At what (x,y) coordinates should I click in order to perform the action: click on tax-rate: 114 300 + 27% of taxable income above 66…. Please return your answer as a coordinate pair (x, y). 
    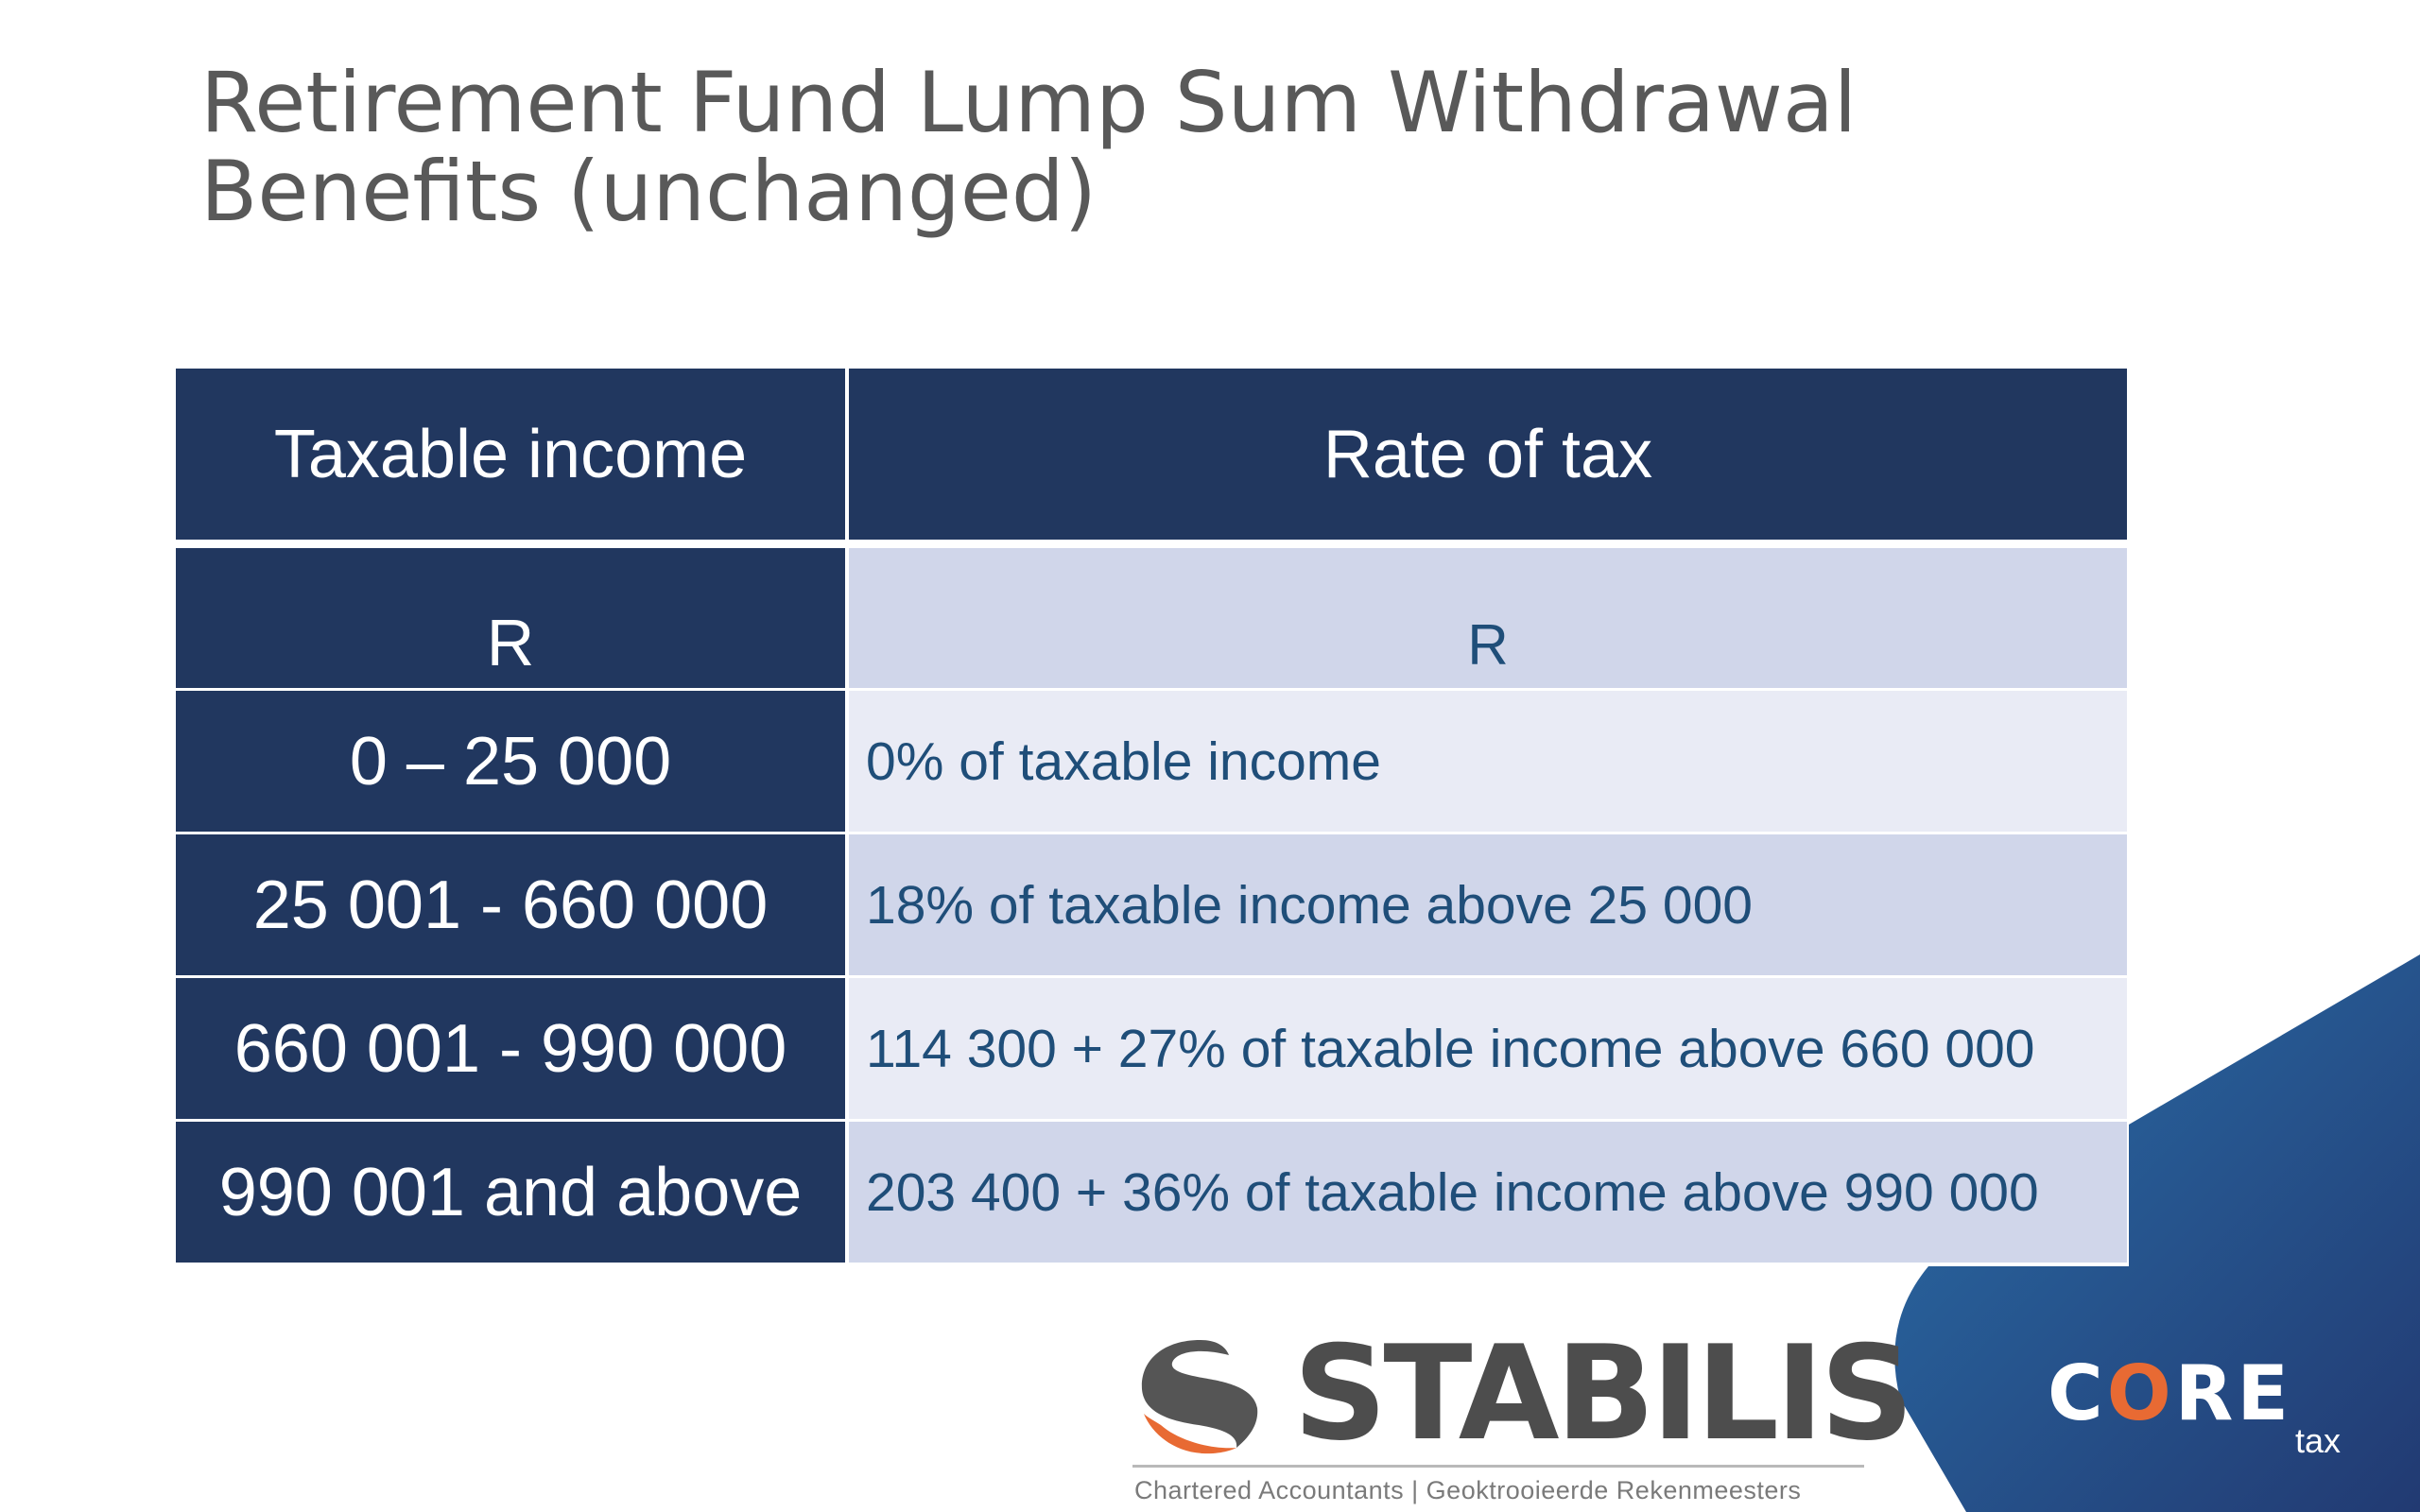
    Looking at the image, I should click on (1488, 1047).